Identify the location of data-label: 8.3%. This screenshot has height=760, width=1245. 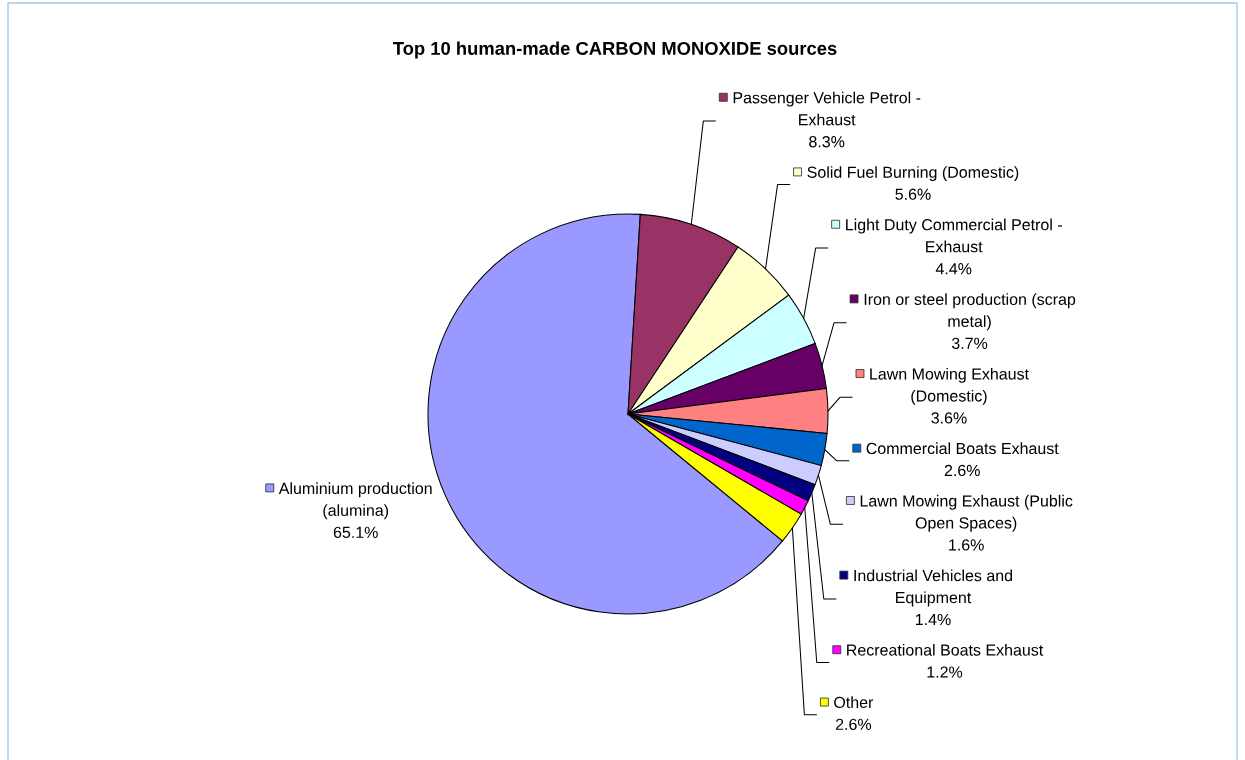
(827, 142).